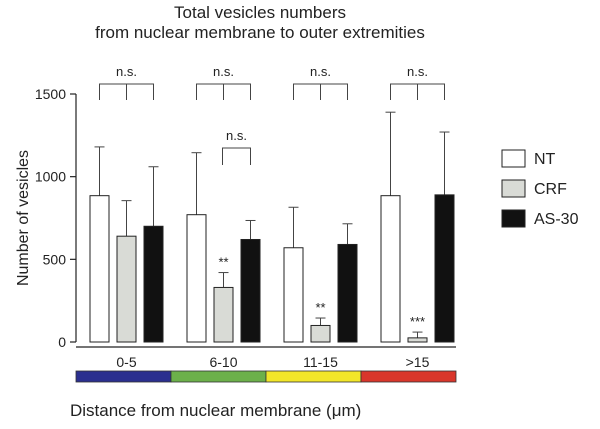 The width and height of the screenshot is (600, 429). I want to click on chart-legend: NT CRF AS-30, so click(540, 188).